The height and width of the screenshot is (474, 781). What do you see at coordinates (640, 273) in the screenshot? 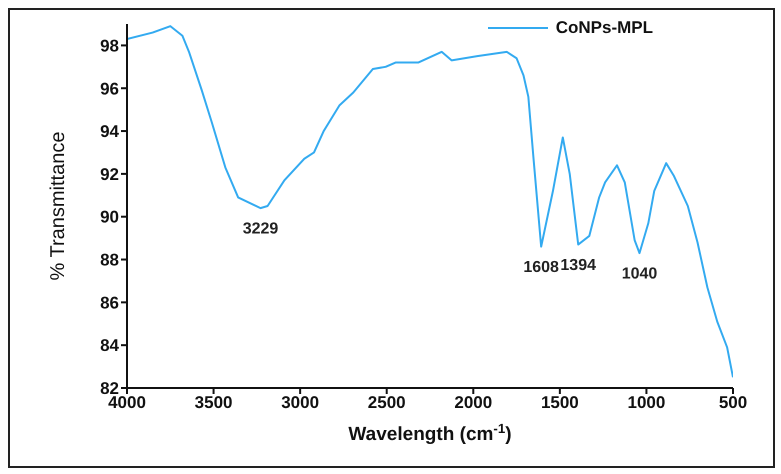
I see `annotation: 1040` at bounding box center [640, 273].